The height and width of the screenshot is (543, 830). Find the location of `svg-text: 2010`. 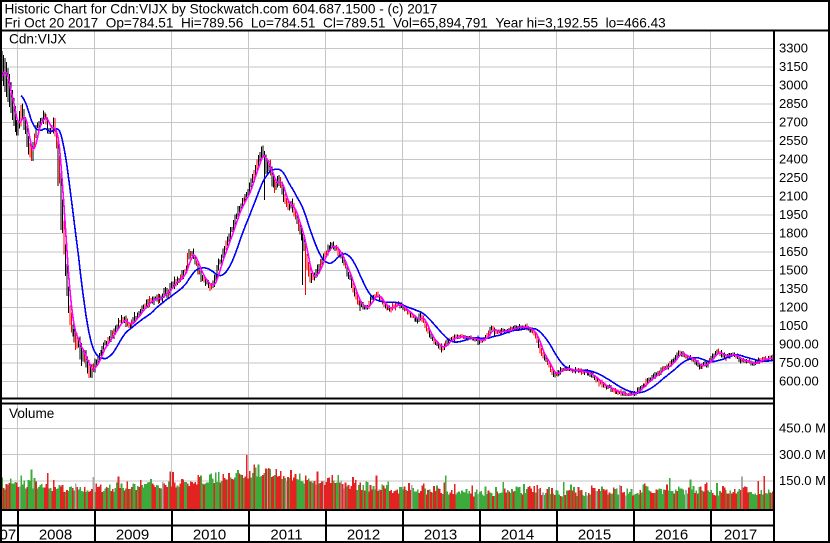

svg-text: 2010 is located at coordinates (209, 535).